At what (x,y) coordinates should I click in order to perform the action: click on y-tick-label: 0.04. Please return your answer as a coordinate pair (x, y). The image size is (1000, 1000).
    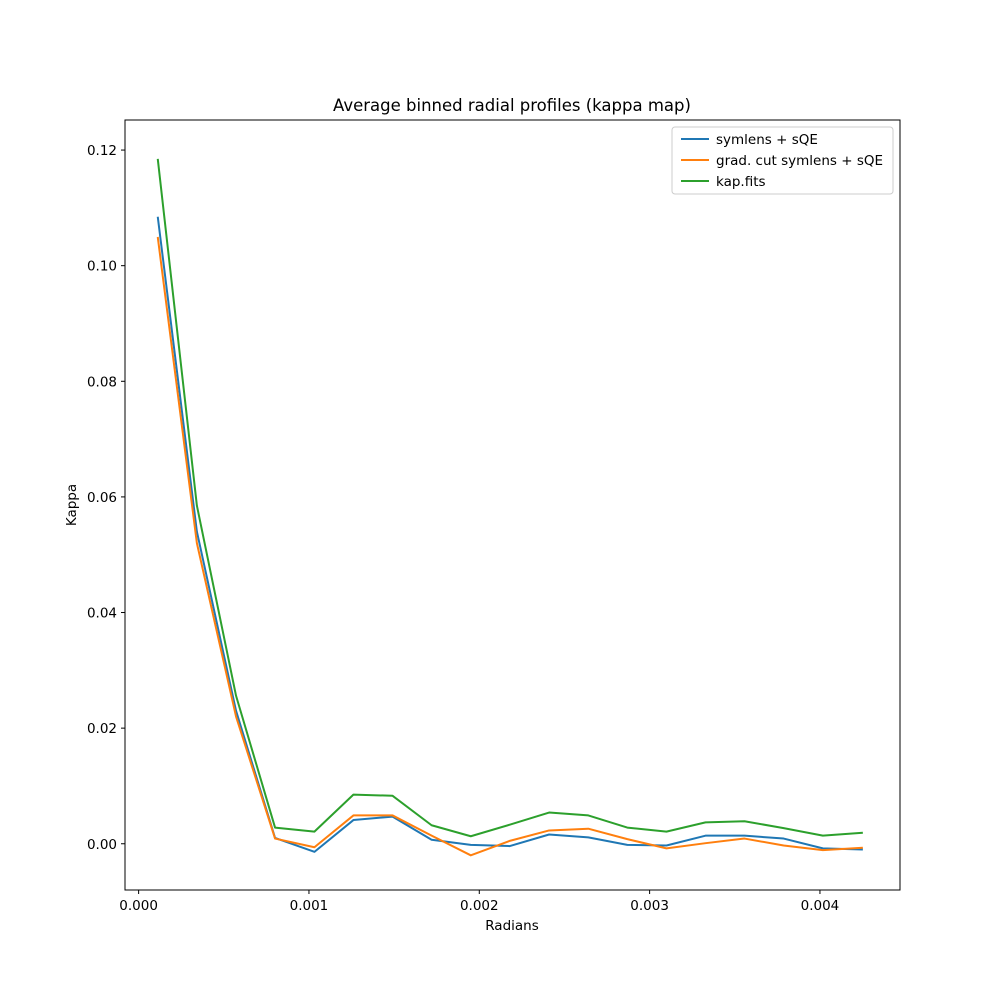
    Looking at the image, I should click on (102, 614).